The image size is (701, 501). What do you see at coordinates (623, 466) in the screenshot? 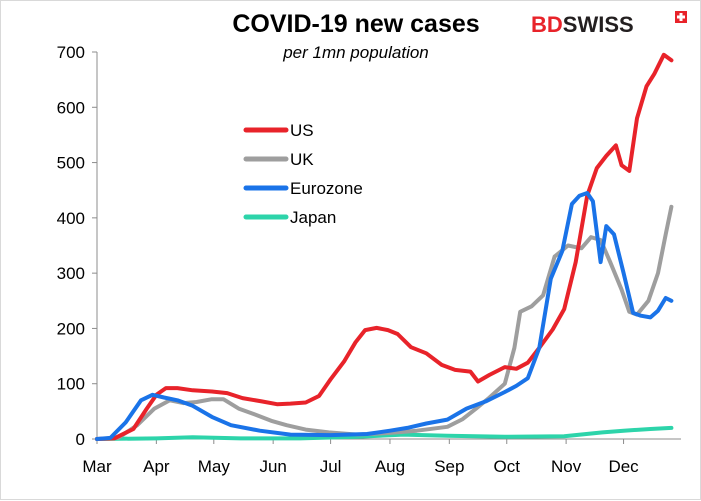
I see `x-tick-label: Dec` at bounding box center [623, 466].